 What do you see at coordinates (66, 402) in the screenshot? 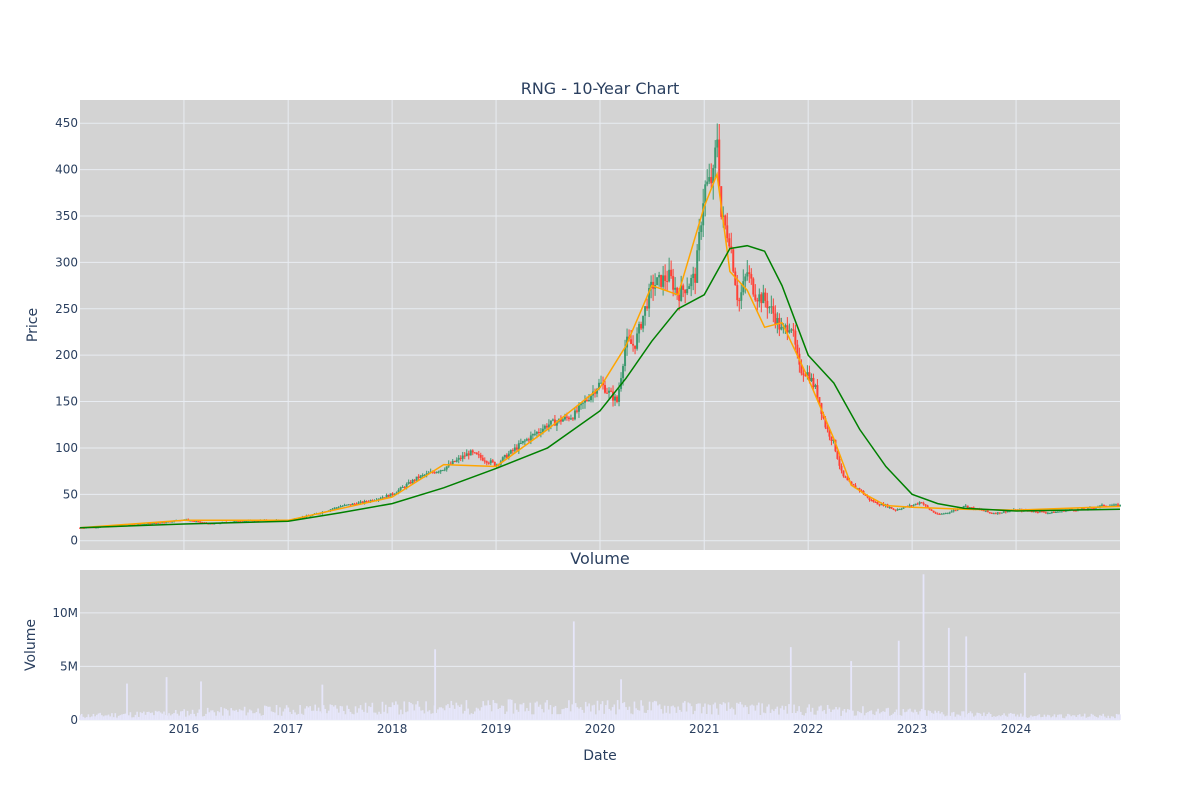
I see `price-y-tick-label: 150` at bounding box center [66, 402].